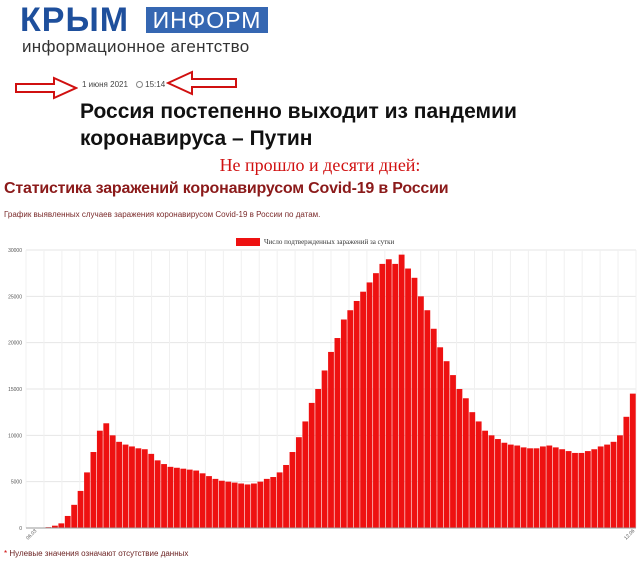 The width and height of the screenshot is (640, 563). I want to click on y-tick-label: 25000, so click(15, 297).